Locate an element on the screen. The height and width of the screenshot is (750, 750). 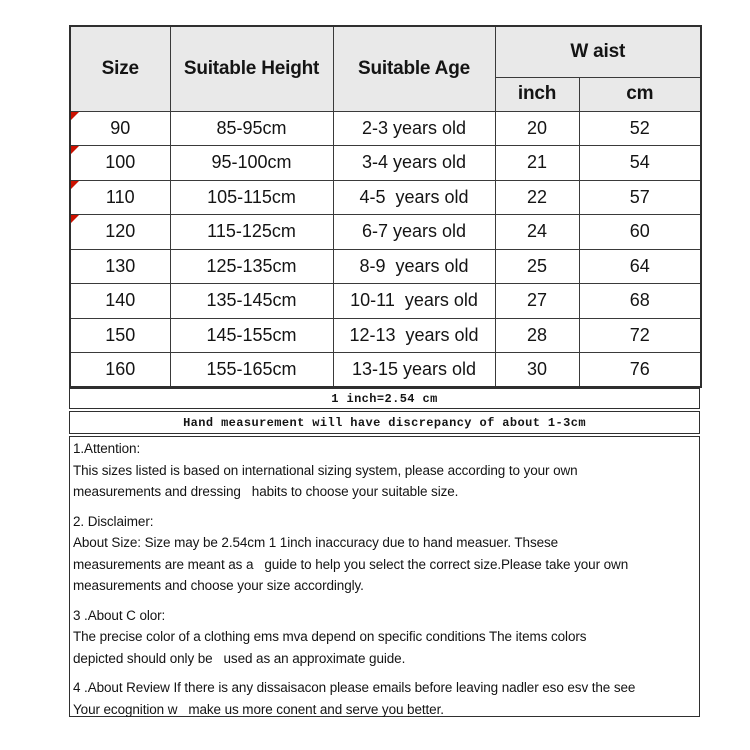
table-row: 110 105-115cm 4-5 years old 22 57 is located at coordinates (385, 197).